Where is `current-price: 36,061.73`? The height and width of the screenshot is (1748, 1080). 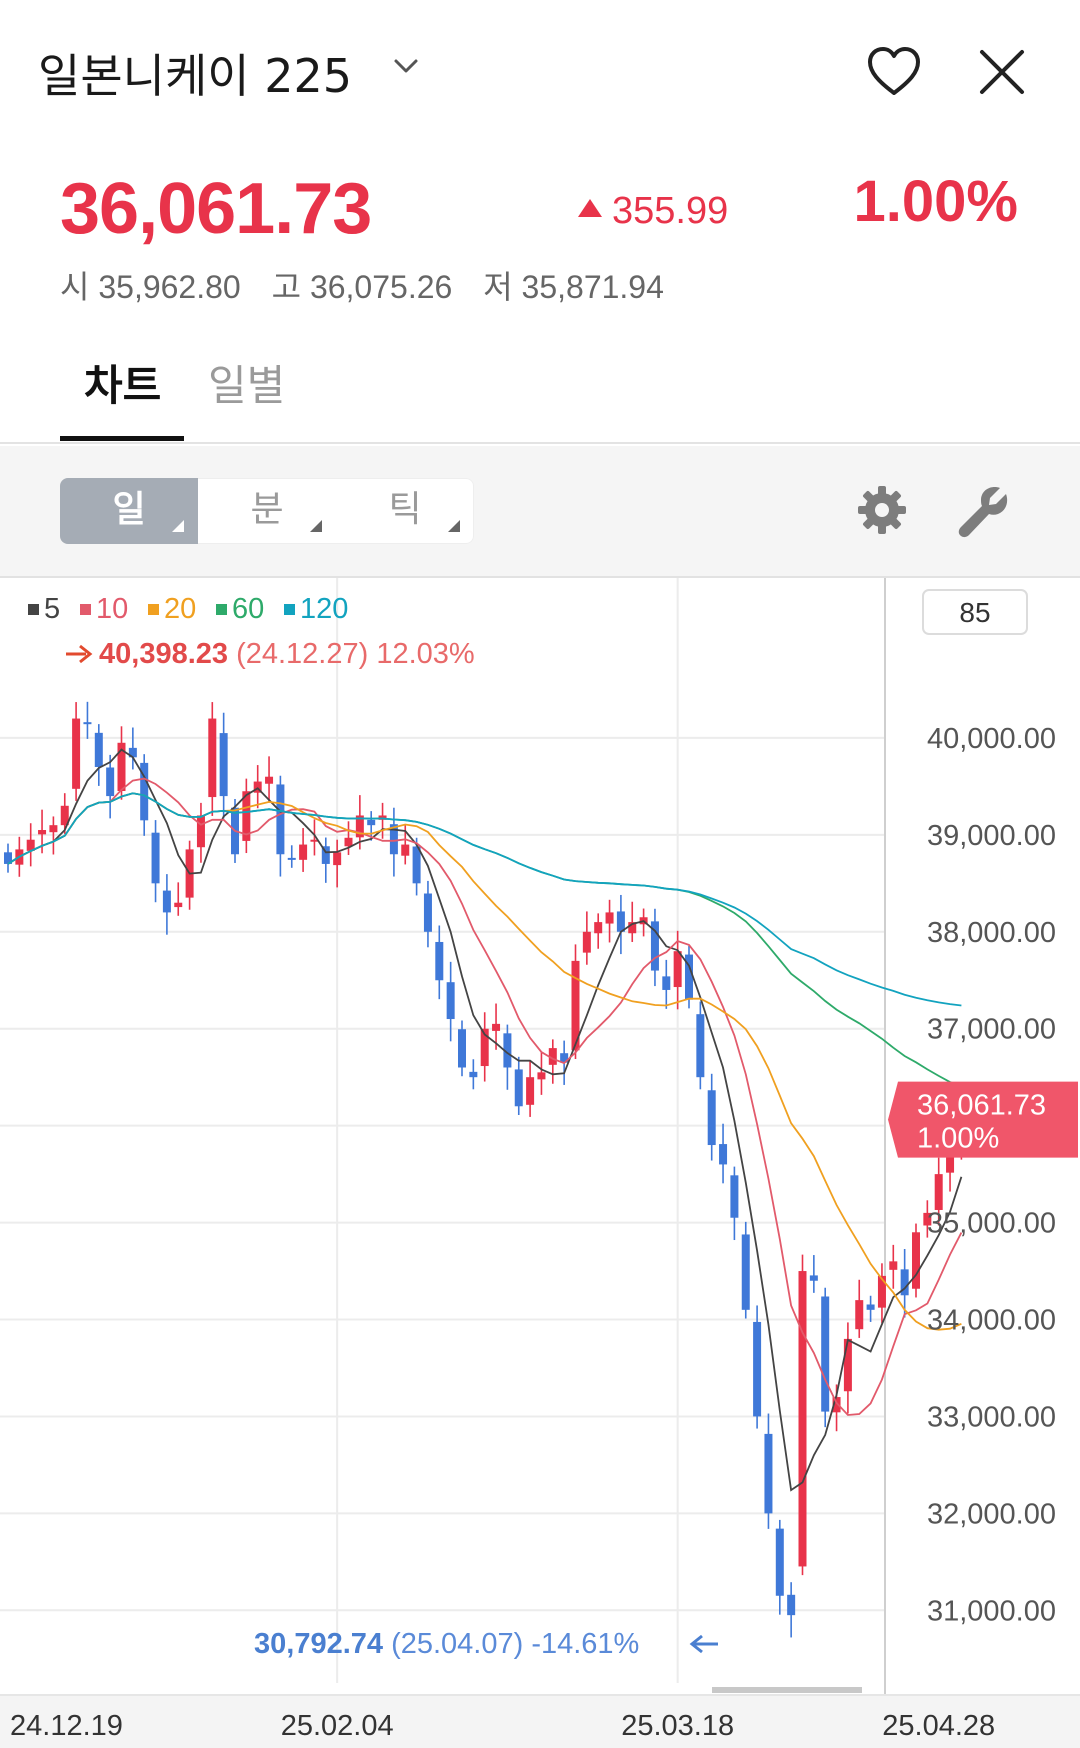 current-price: 36,061.73 is located at coordinates (216, 209).